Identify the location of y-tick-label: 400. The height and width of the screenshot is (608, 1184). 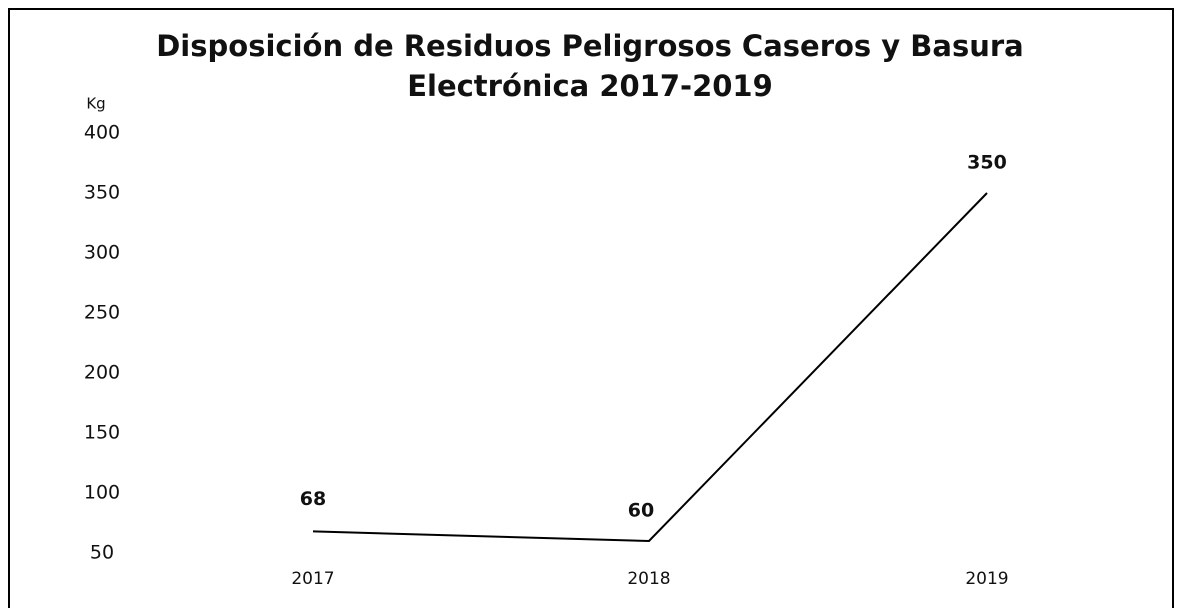
(102, 133).